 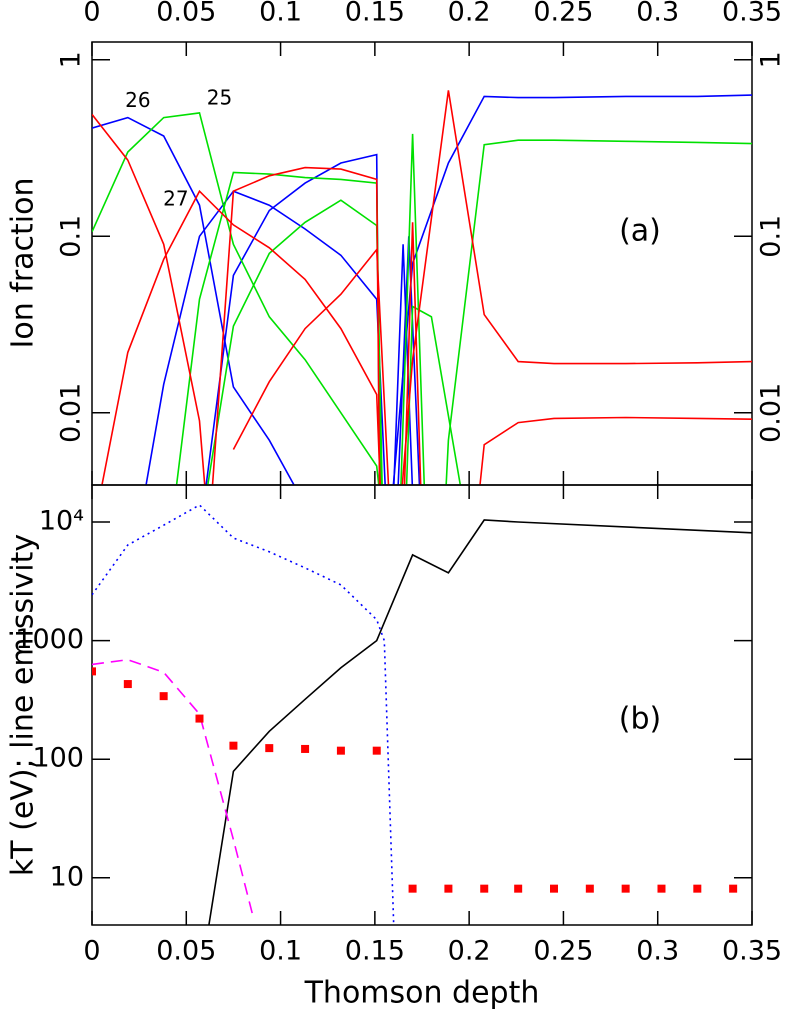 What do you see at coordinates (137, 100) in the screenshot?
I see `curve-label: 26` at bounding box center [137, 100].